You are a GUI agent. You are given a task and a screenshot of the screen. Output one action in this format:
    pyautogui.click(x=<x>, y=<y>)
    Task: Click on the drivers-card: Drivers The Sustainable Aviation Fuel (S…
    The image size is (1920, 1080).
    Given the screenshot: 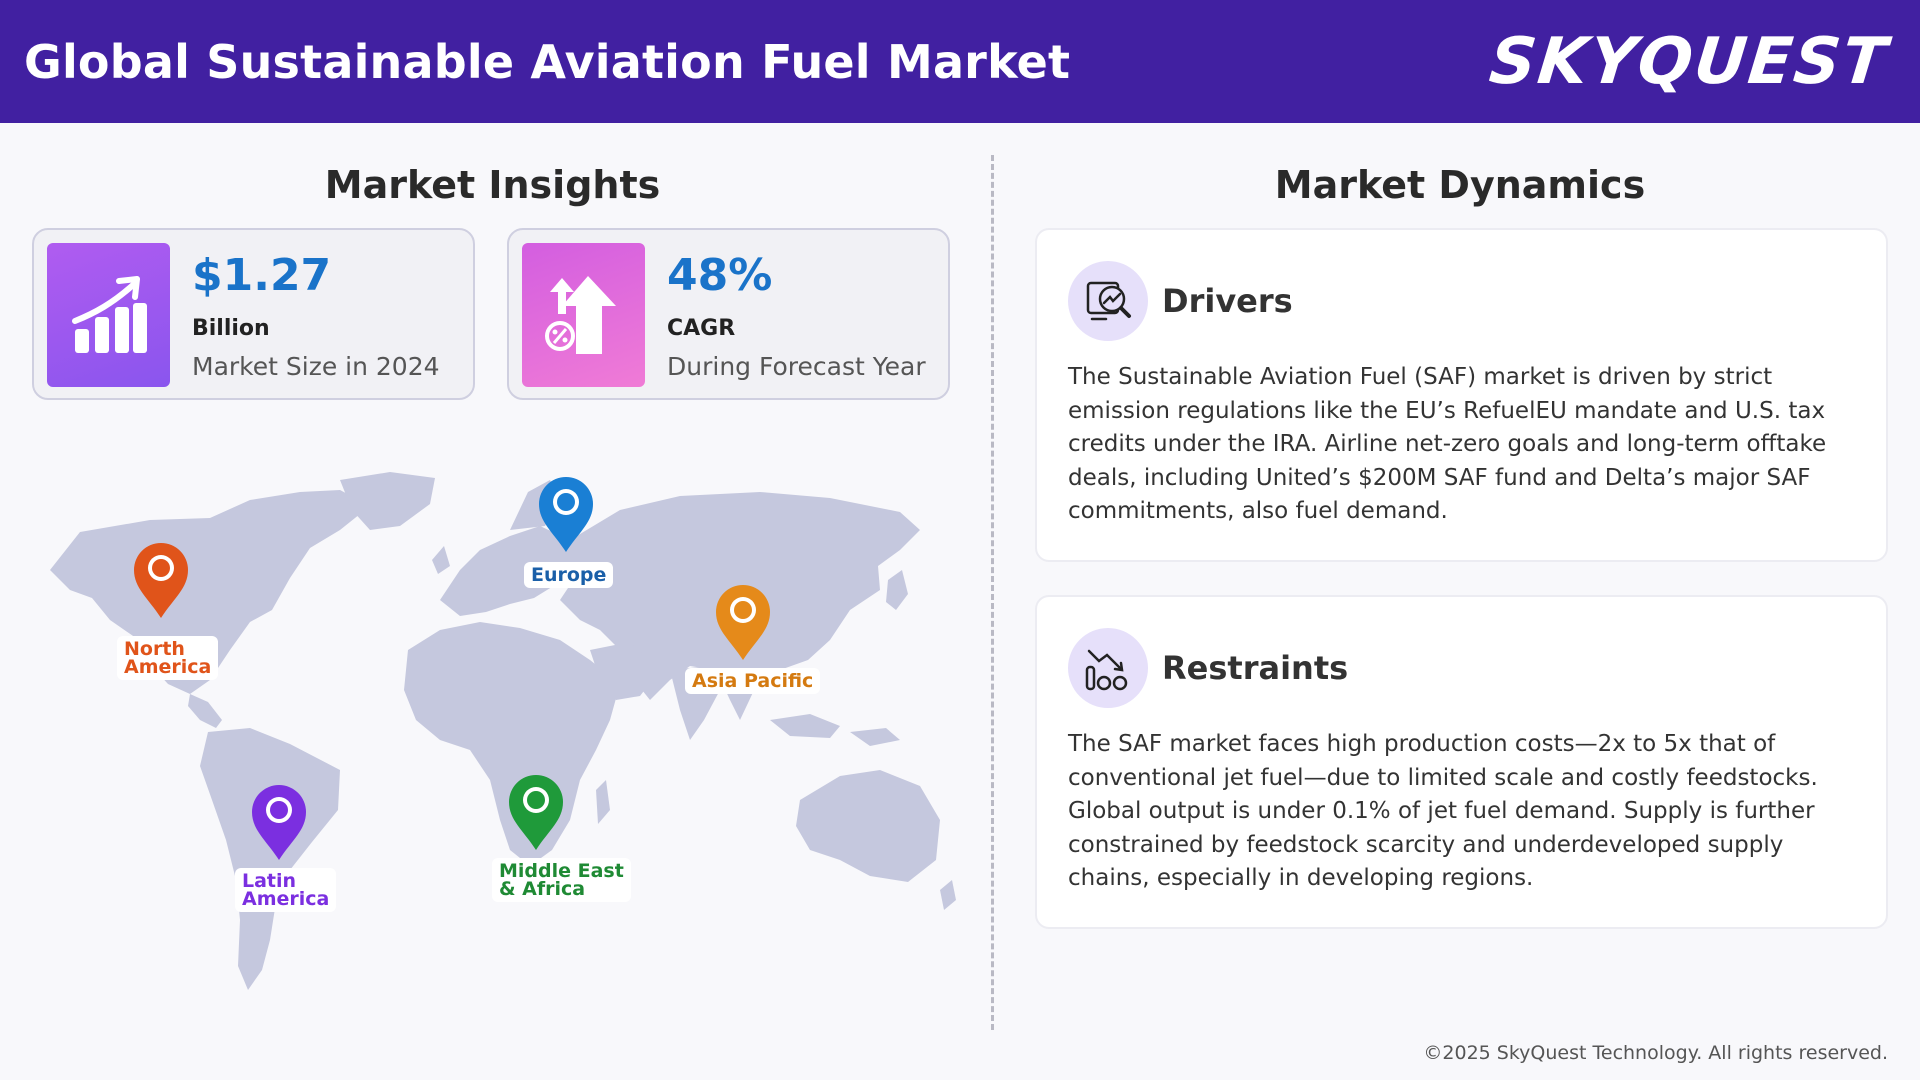 What is the action you would take?
    pyautogui.click(x=1461, y=395)
    